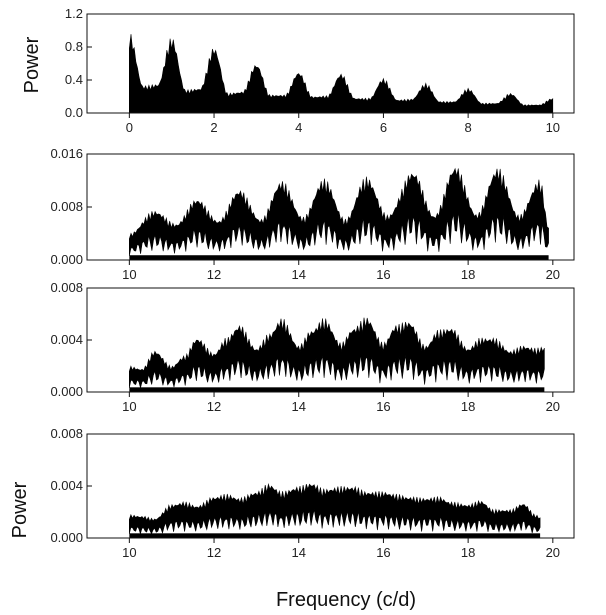  Describe the element at coordinates (383, 127) in the screenshot. I see `x-tick-label: 6` at that location.